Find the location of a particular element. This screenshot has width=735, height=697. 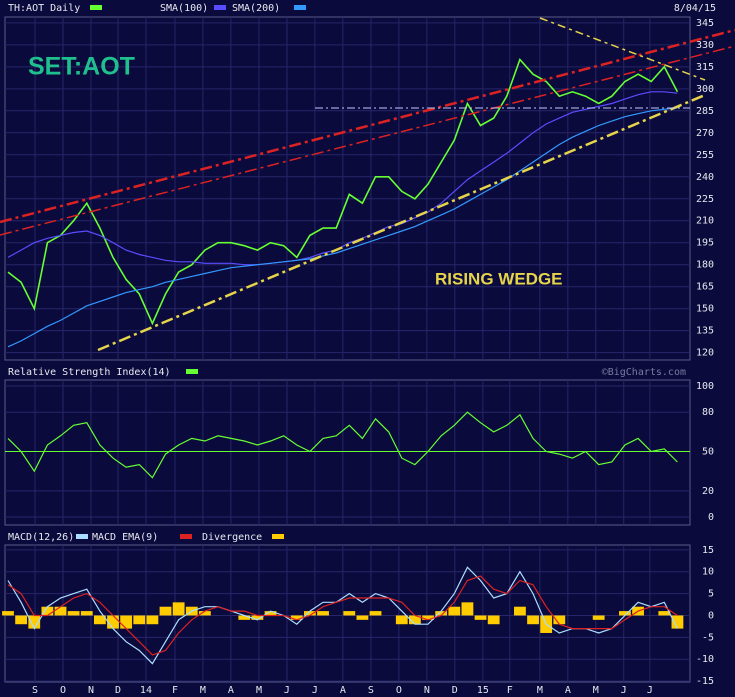

legend-label: Relative Strength Index(14) is located at coordinates (89, 372).